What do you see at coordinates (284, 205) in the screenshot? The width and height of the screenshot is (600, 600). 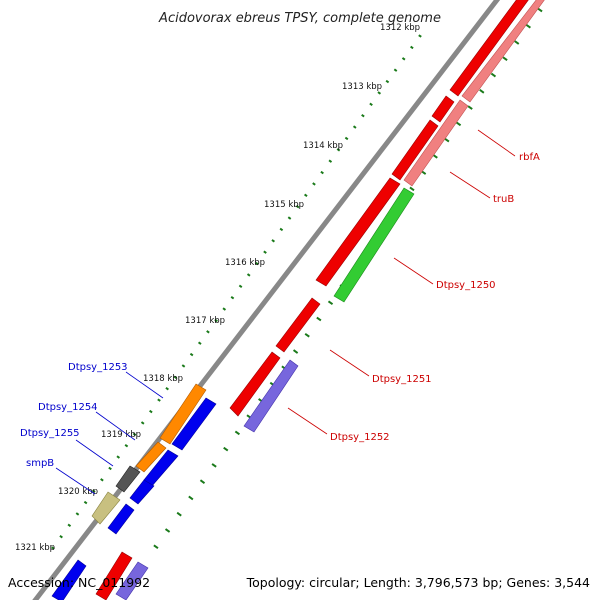 I see `tick-label: 1315 kbp` at bounding box center [284, 205].